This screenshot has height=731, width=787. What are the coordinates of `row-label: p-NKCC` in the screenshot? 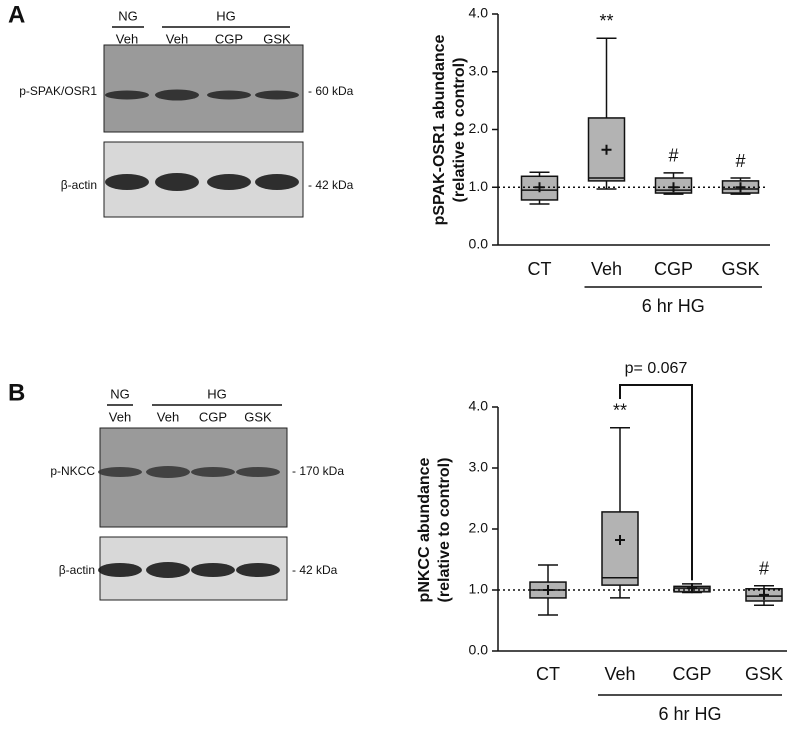 It's located at (72, 471).